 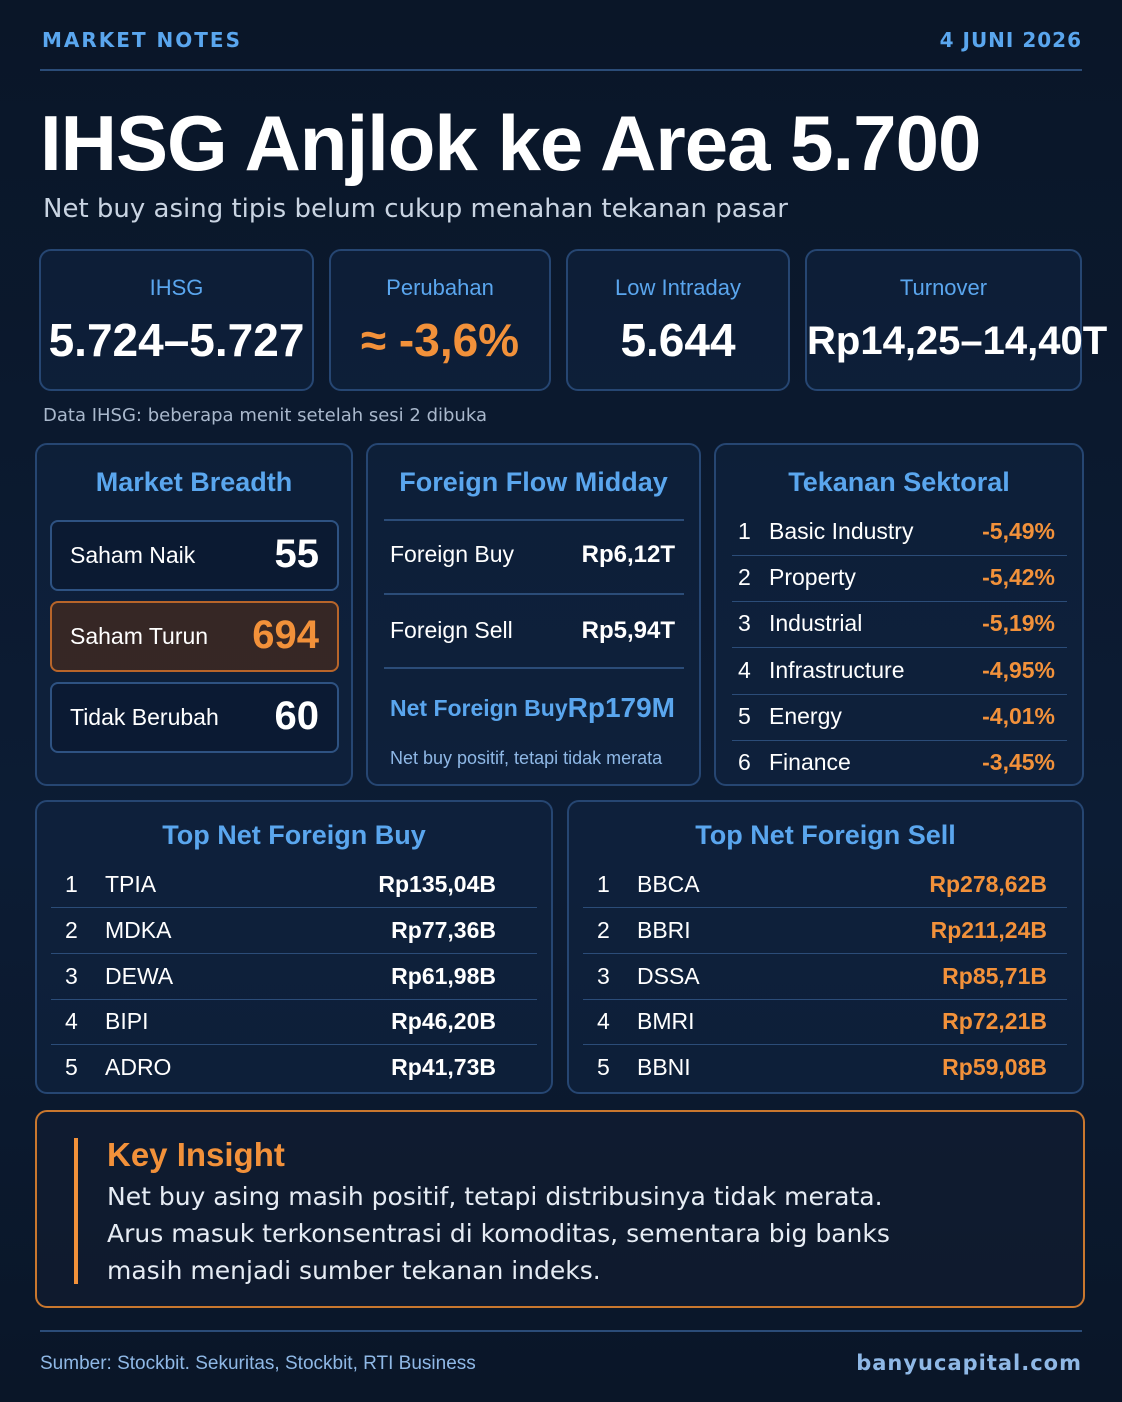 What do you see at coordinates (76, 1211) in the screenshot?
I see `accent-bar` at bounding box center [76, 1211].